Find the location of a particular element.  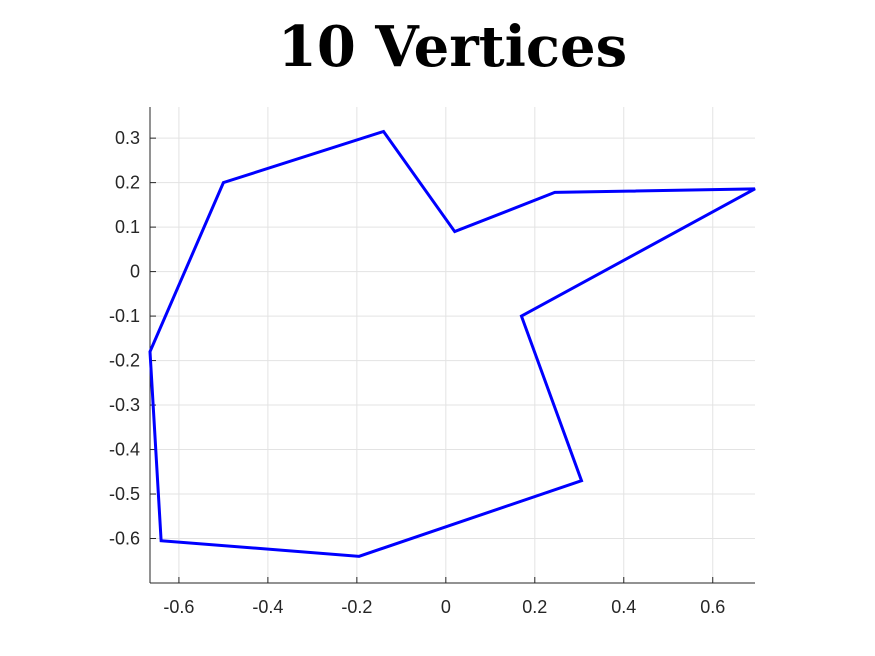

y-tick-label: 0.3 is located at coordinates (127, 138).